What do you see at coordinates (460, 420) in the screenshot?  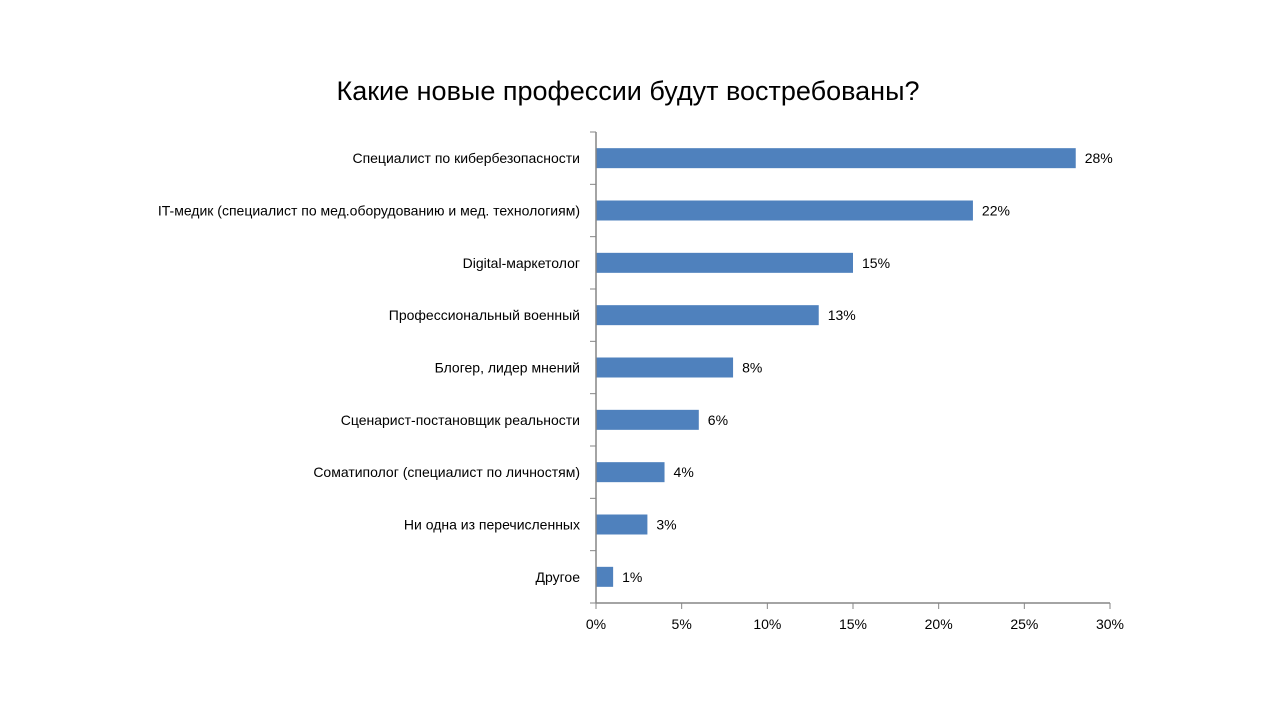 I see `category-label-5: Сценарист-постановщик реальности` at bounding box center [460, 420].